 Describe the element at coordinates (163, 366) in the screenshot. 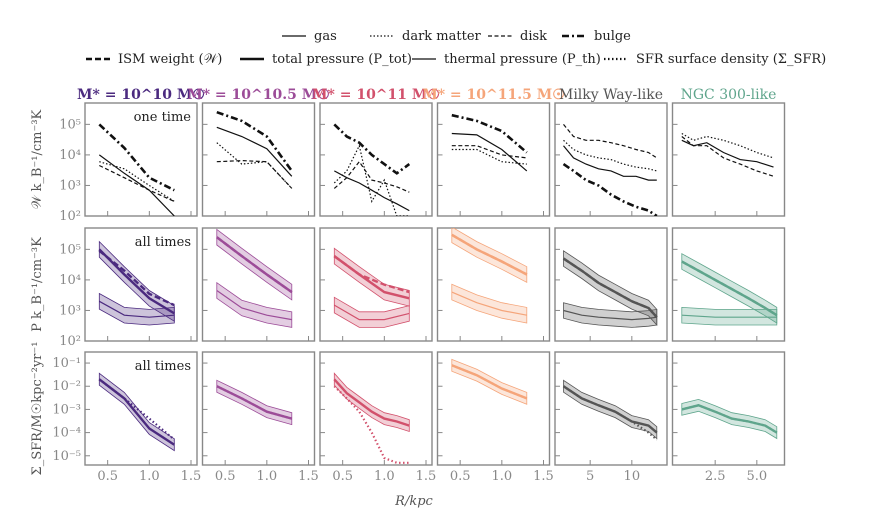

I see `panel-annotation: all times` at that location.